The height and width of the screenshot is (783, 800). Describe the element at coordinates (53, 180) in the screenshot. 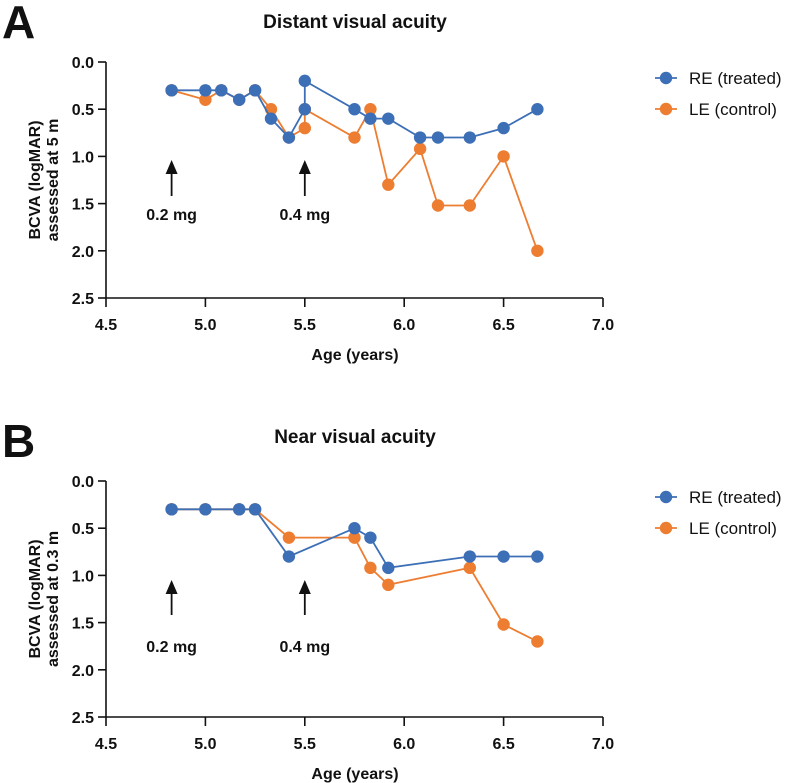

I see `y-axis-label-line2: assessed at 5 m` at that location.